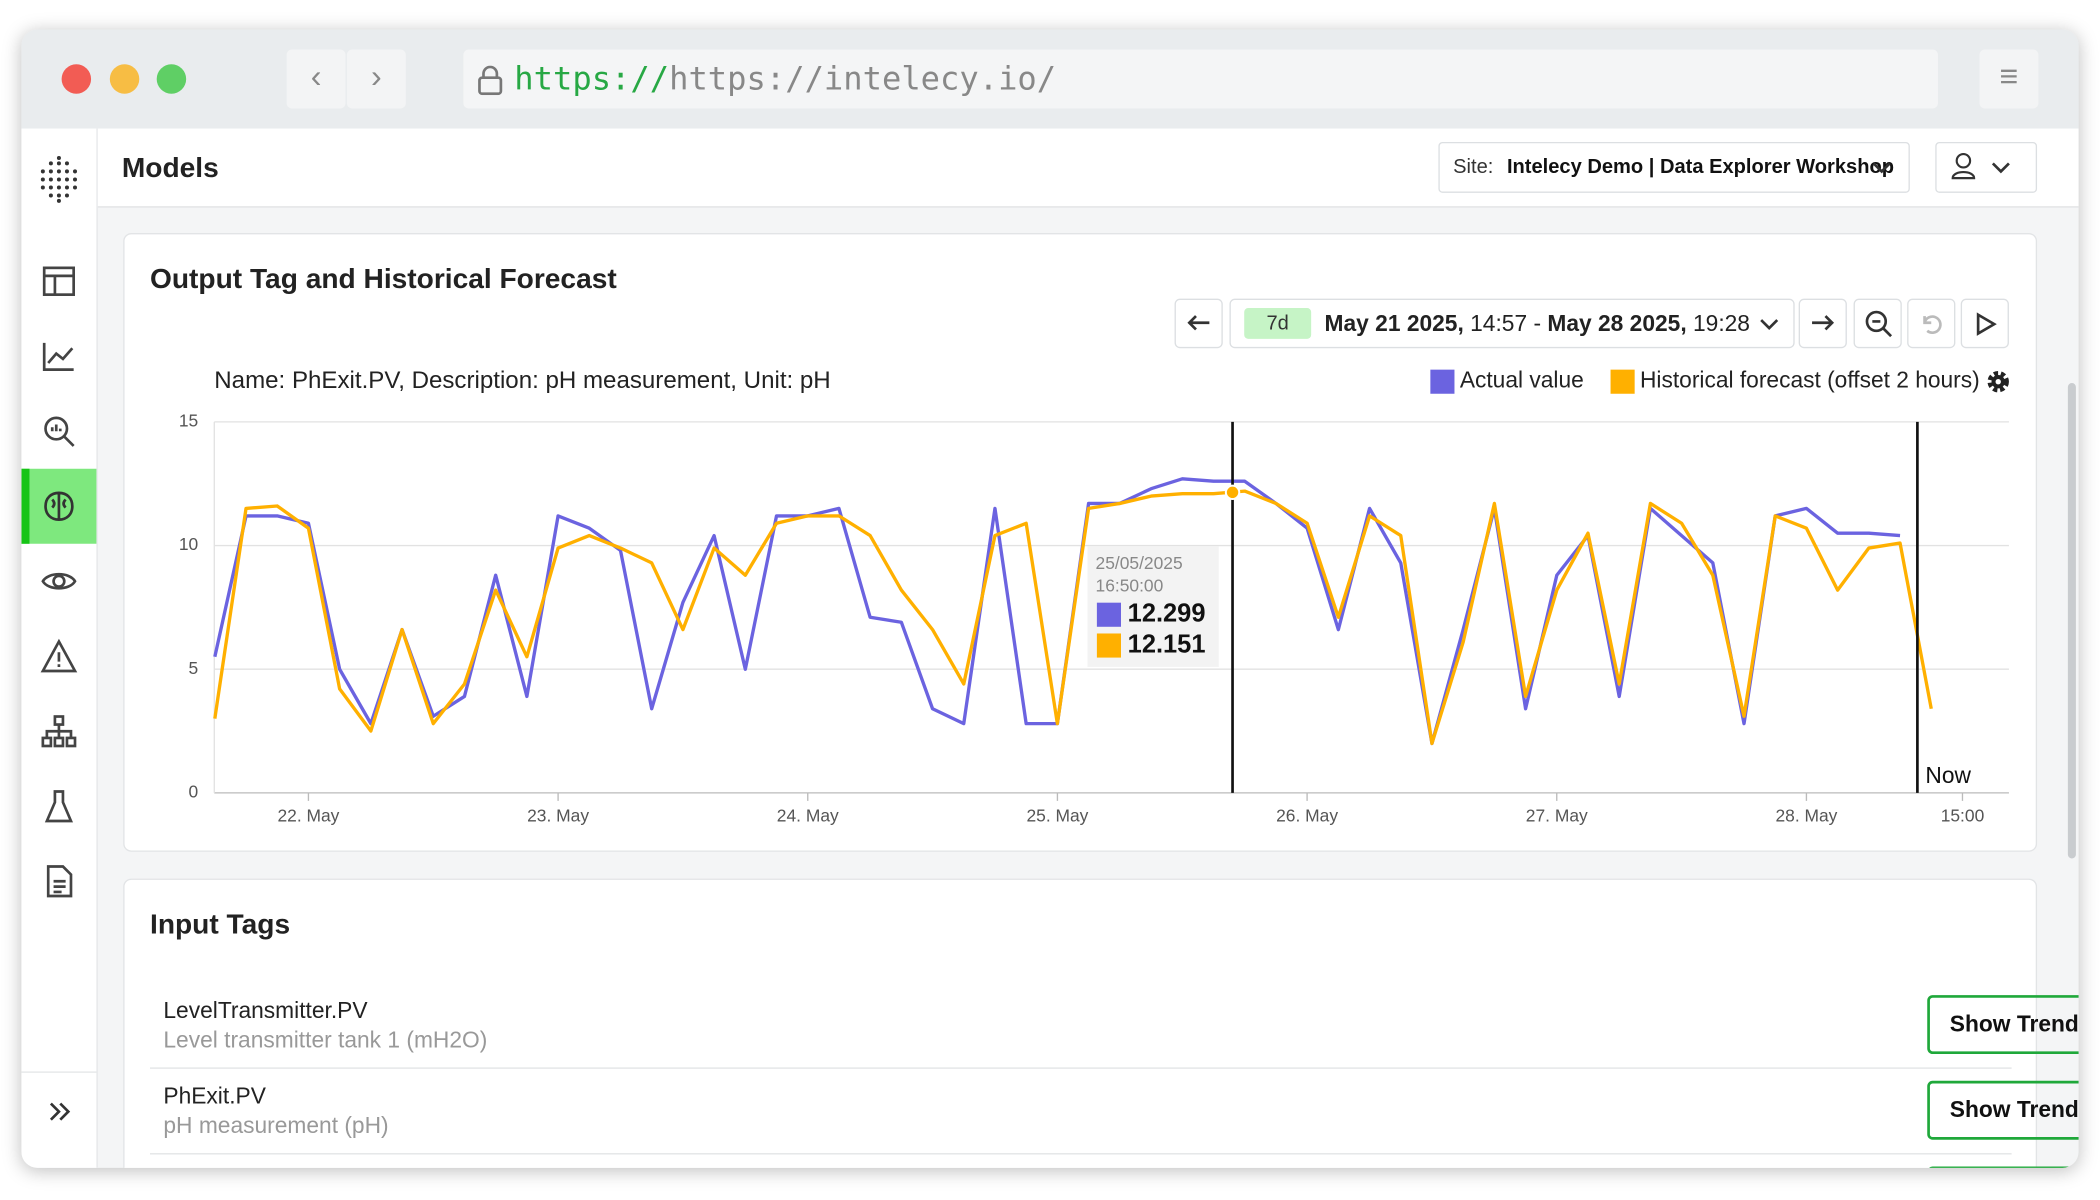 This screenshot has width=2100, height=1200. What do you see at coordinates (308, 816) in the screenshot?
I see `x-tick-label: 22. May` at bounding box center [308, 816].